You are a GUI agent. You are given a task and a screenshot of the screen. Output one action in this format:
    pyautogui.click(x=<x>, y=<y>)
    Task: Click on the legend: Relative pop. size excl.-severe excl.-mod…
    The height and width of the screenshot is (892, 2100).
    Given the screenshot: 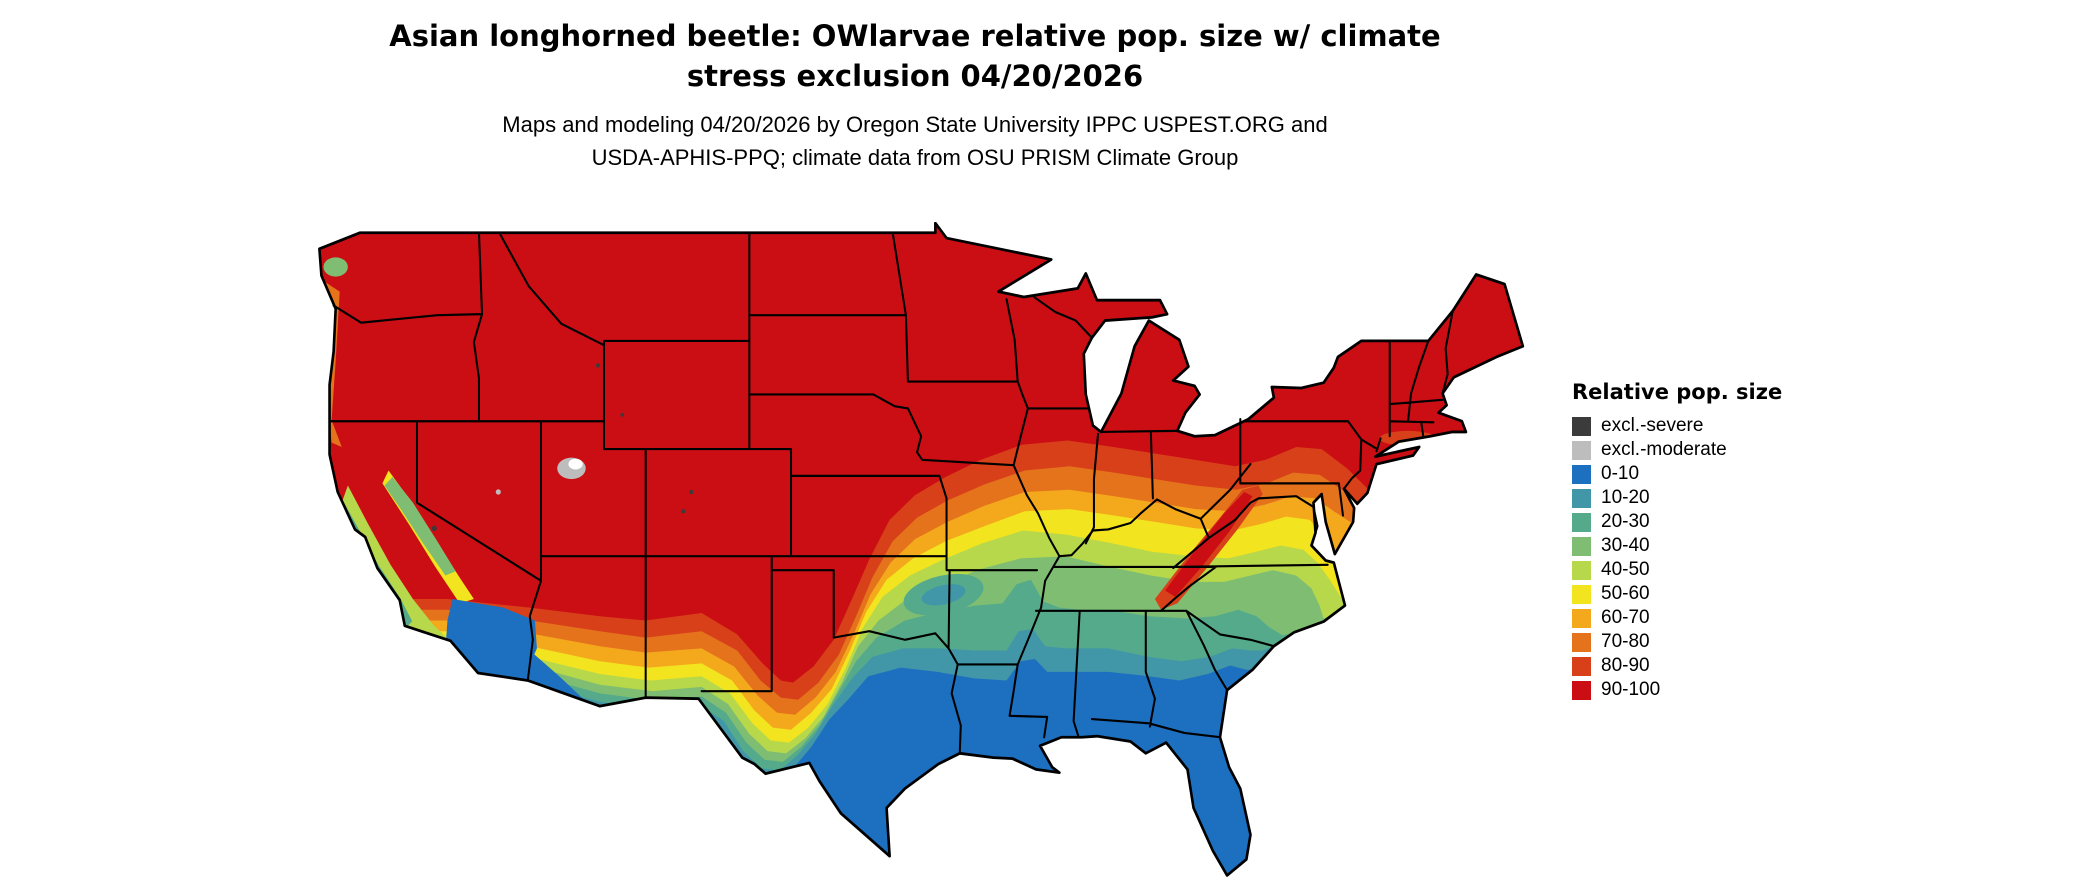 What is the action you would take?
    pyautogui.click(x=1702, y=541)
    